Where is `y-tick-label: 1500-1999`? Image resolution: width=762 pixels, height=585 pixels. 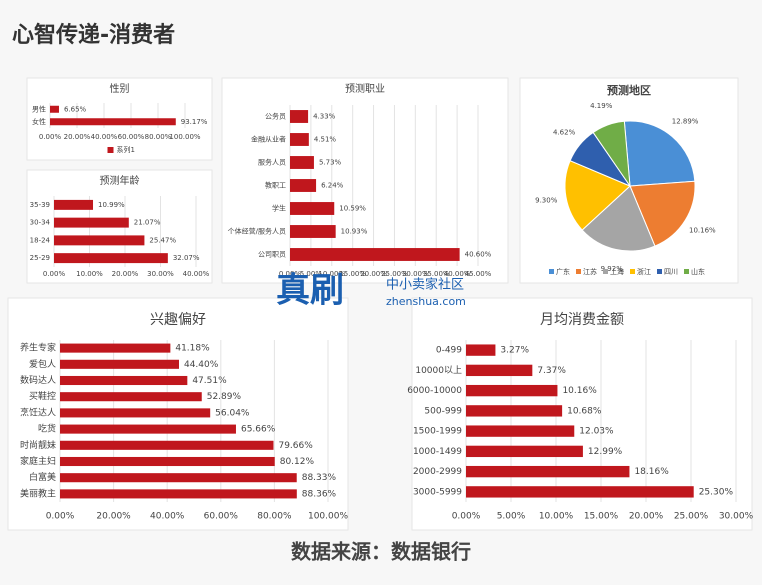 y-tick-label: 1500-1999 is located at coordinates (437, 432).